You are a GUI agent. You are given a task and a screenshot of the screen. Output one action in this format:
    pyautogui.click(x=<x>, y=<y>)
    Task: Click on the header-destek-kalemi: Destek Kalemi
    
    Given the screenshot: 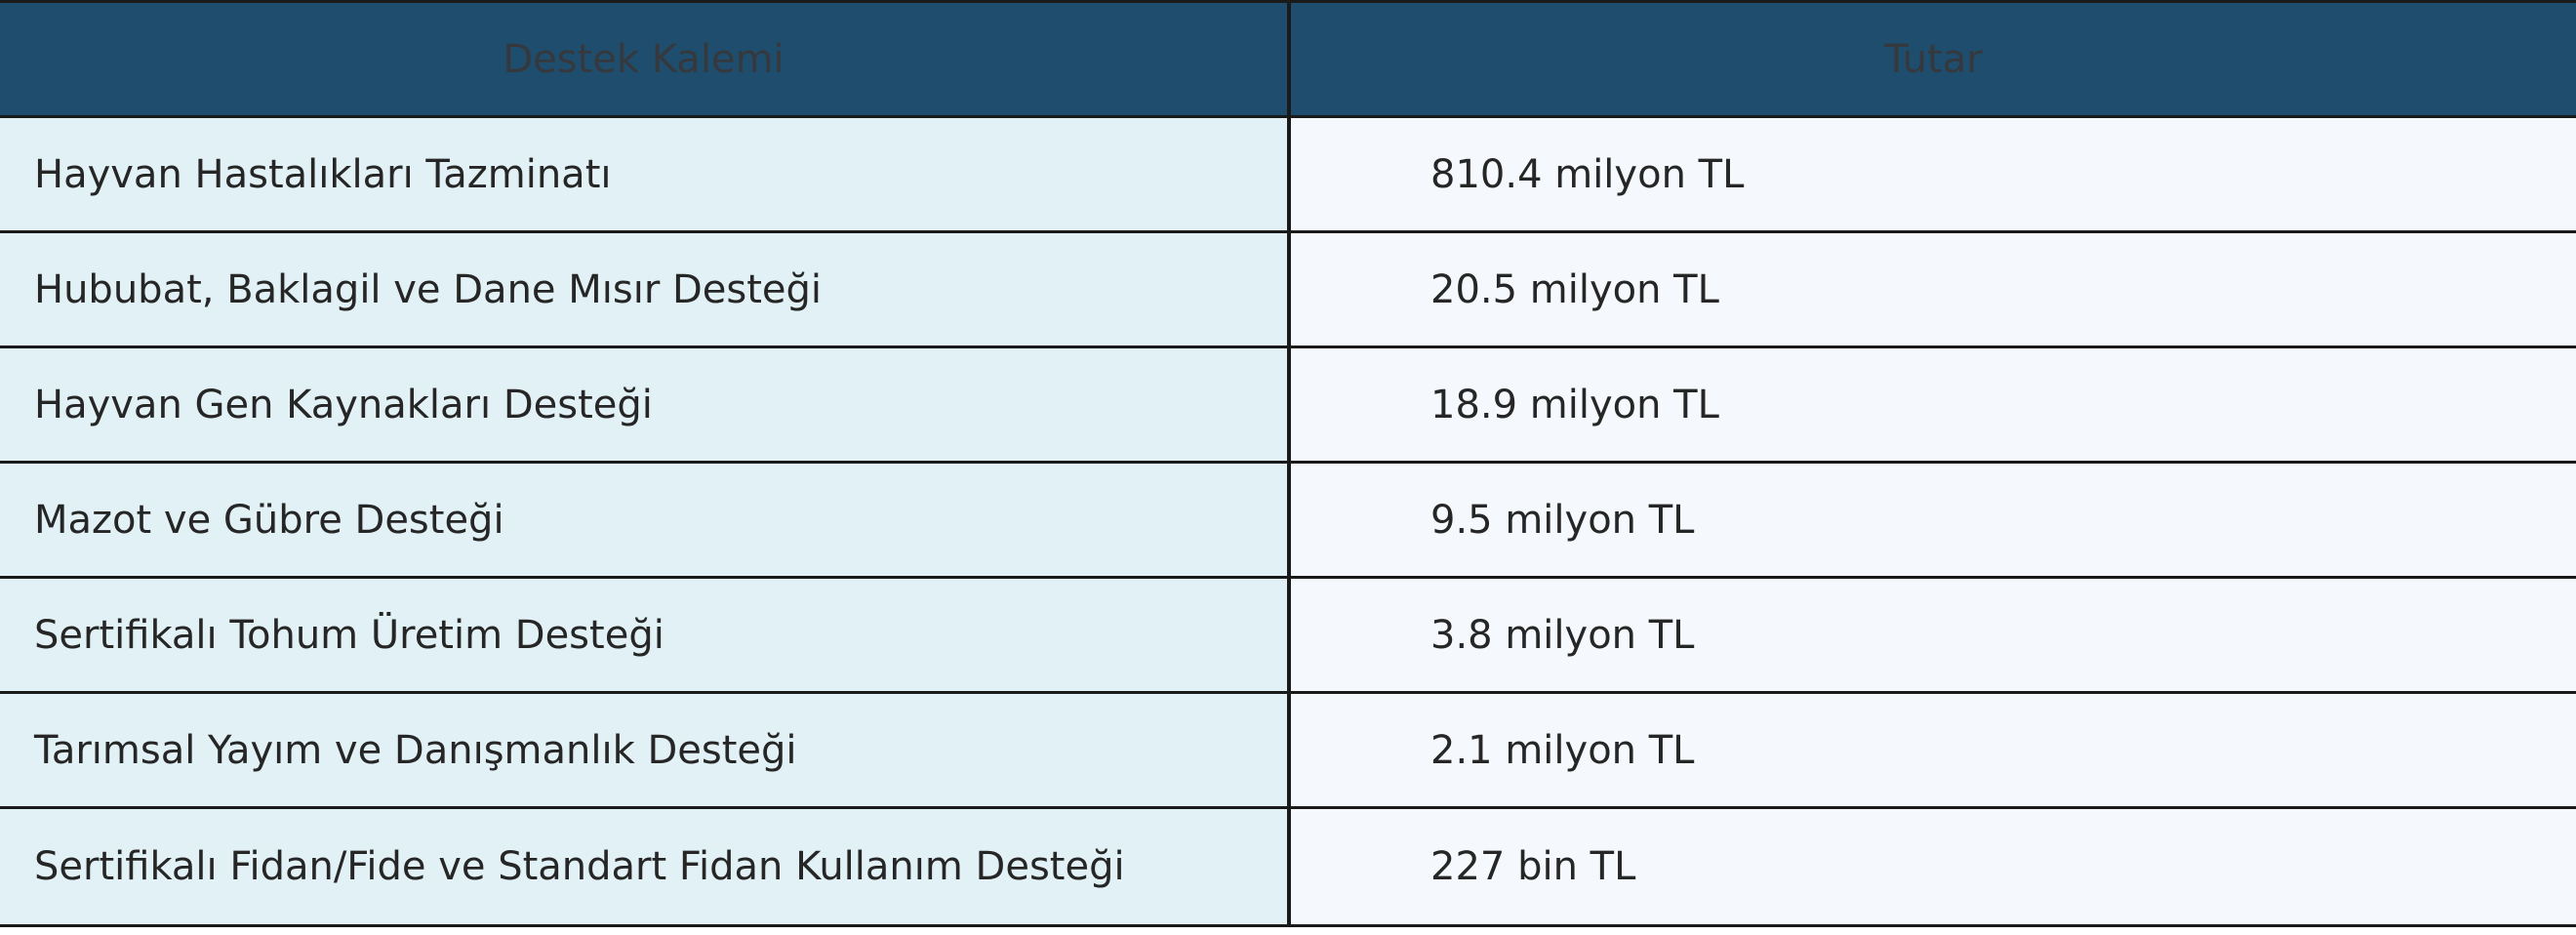 What is the action you would take?
    pyautogui.click(x=645, y=59)
    